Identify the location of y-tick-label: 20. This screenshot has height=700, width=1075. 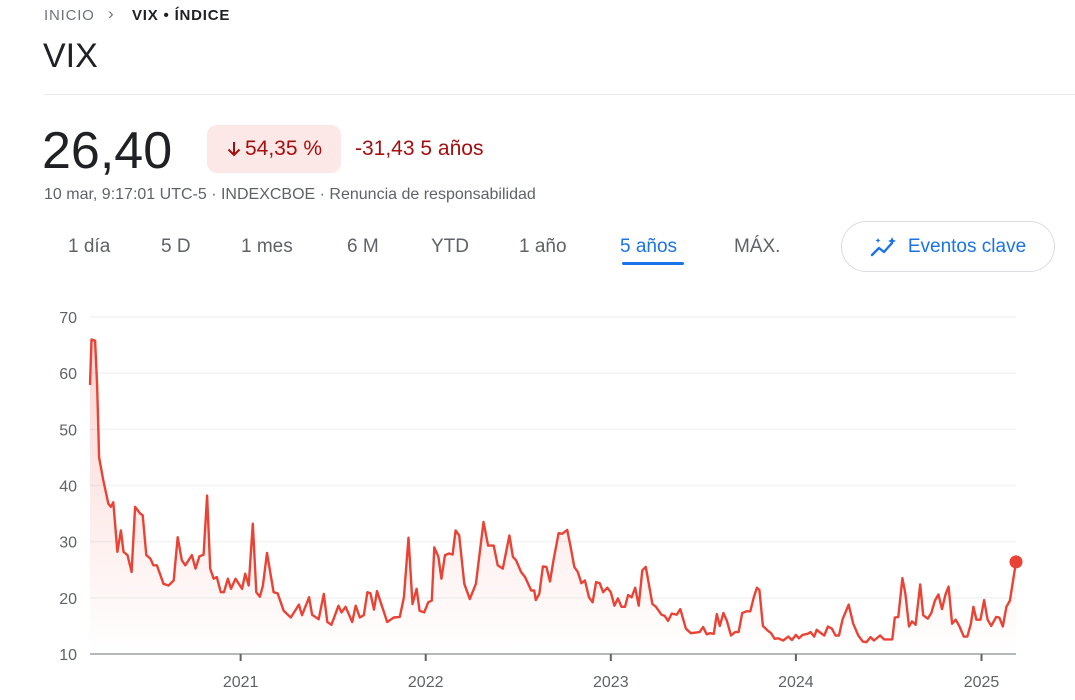
(68, 599).